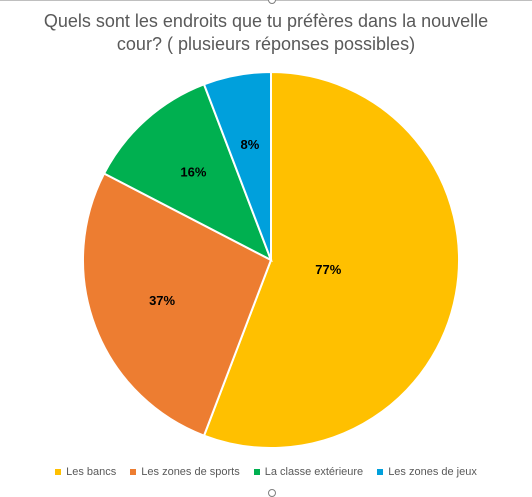 The image size is (532, 497). I want to click on pie-slice-classe-exterieure, so click(187, 173).